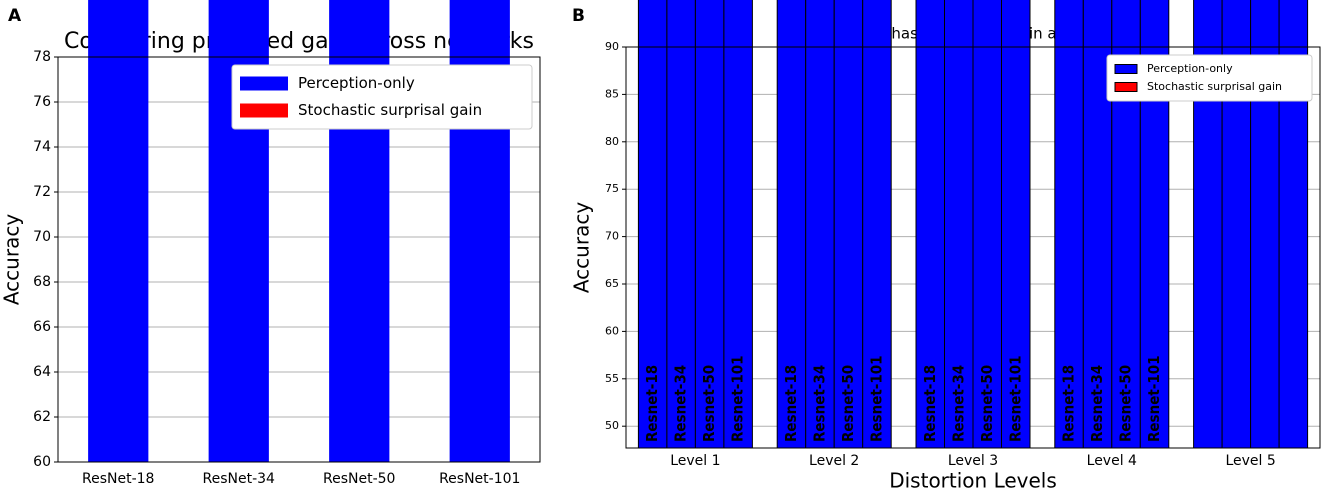  Describe the element at coordinates (973, 461) in the screenshot. I see `x-tick-label: Level 3` at that location.